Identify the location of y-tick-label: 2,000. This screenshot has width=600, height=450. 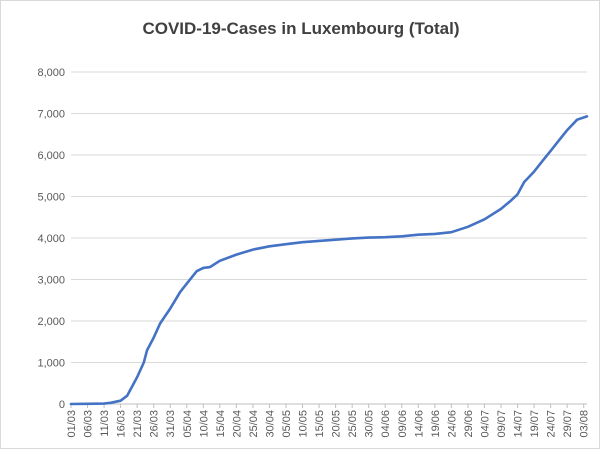
(51, 322).